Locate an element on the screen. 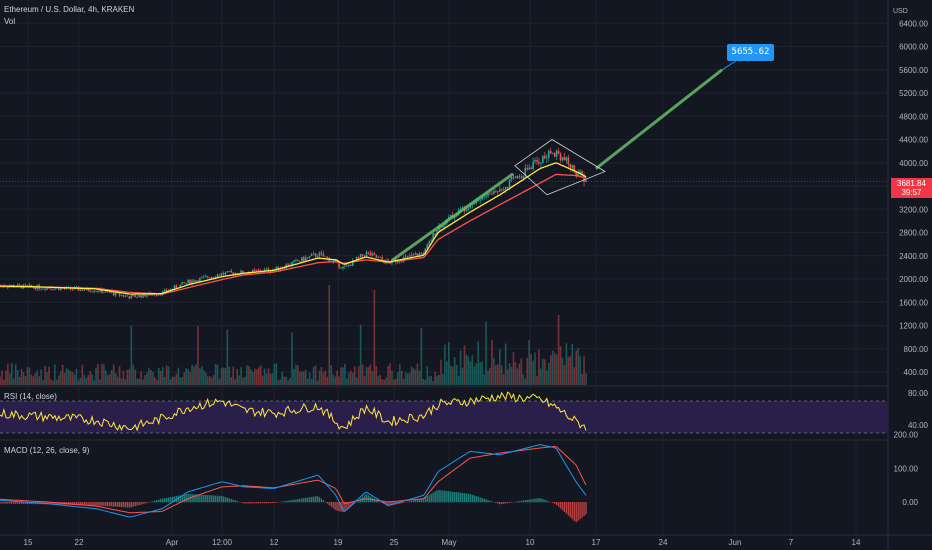  time-tick-label: Jun is located at coordinates (735, 542).